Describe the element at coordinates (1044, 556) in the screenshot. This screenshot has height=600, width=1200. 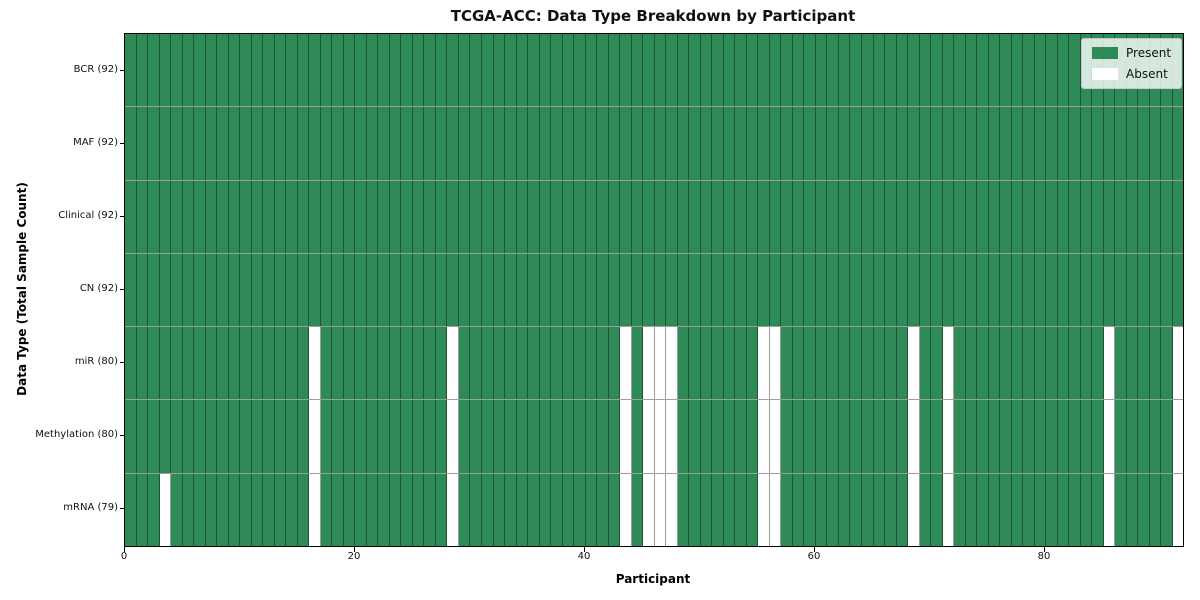
I see `x-tick-label: 80` at that location.